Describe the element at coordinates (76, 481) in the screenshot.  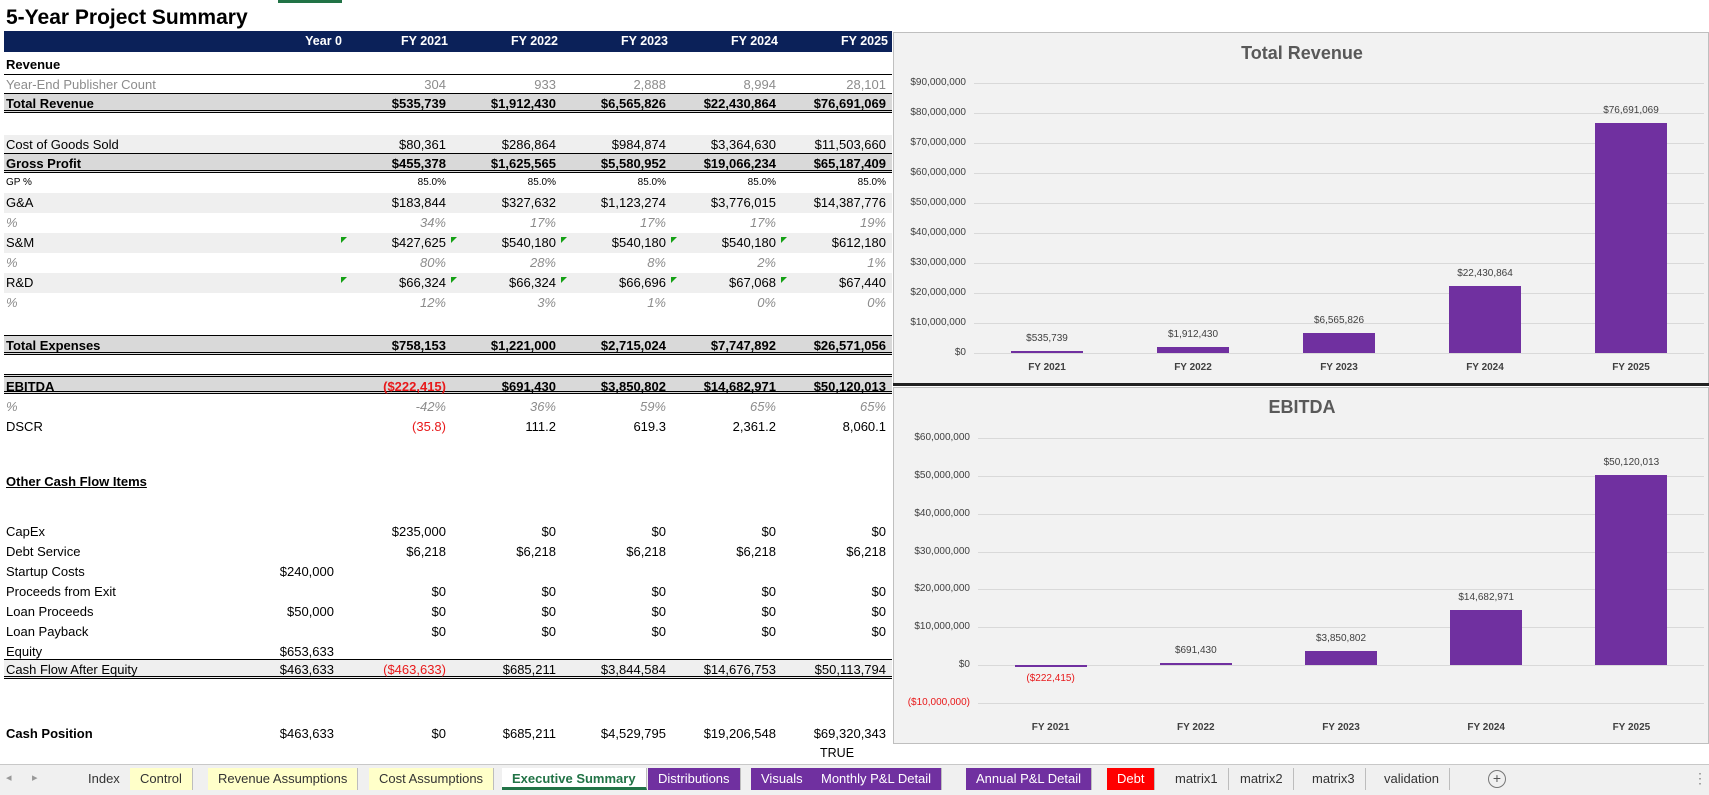
I see `row-label: Other Cash Flow Items` at that location.